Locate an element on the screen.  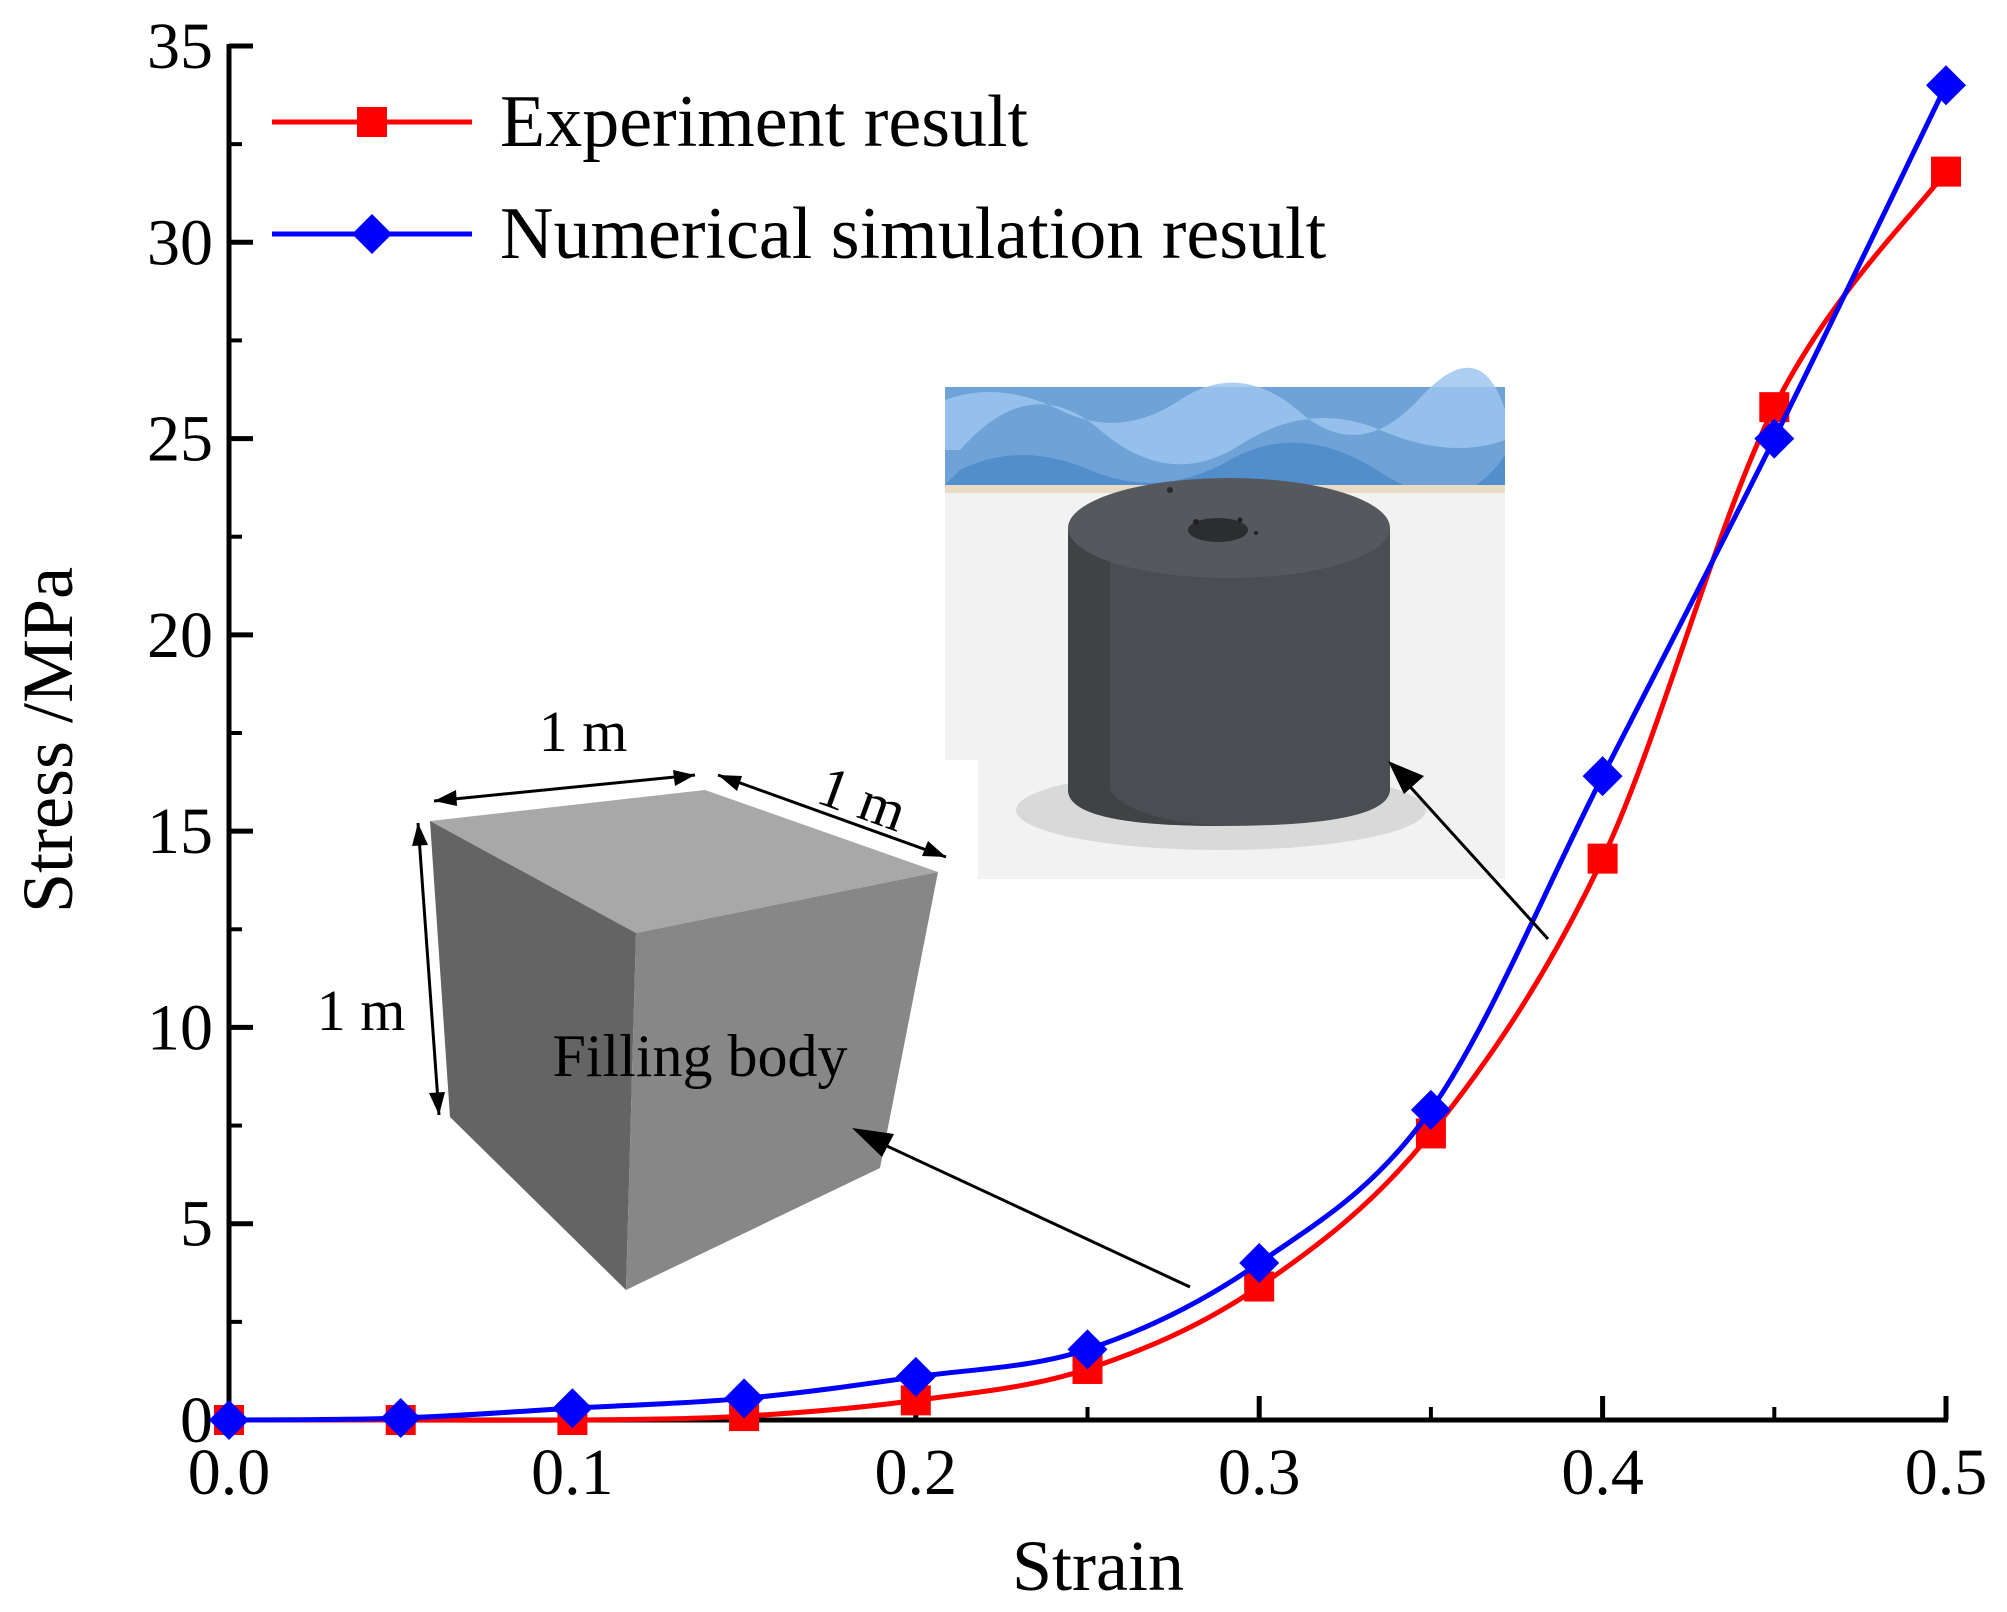
dimension-arrow-right is located at coordinates (832, 816).